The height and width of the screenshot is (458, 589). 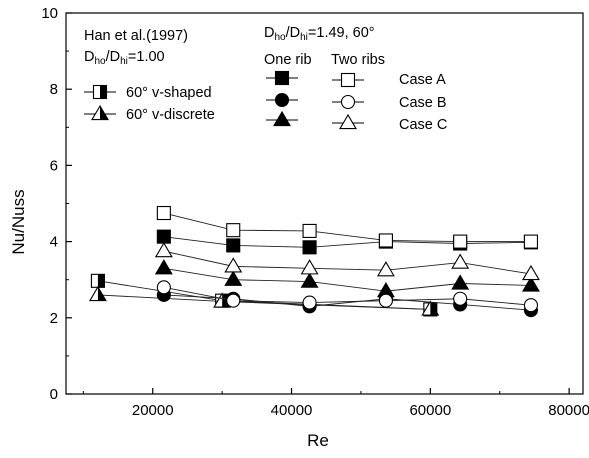 I want to click on legend-marker-v-shaped, so click(x=100, y=92).